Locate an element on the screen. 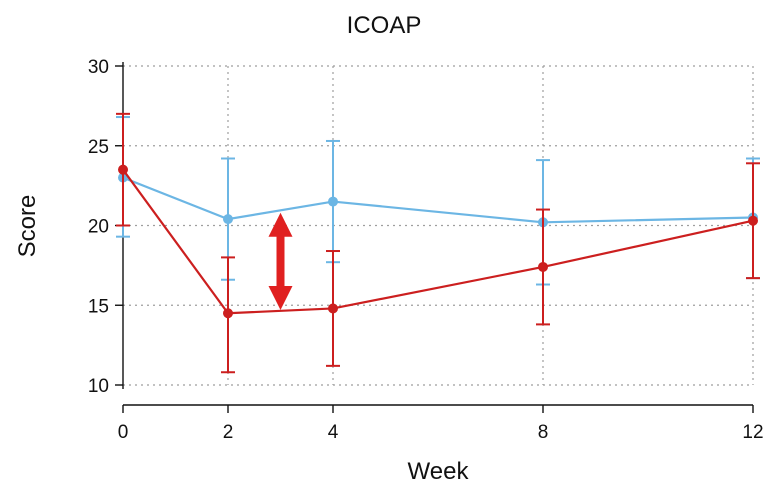 Image resolution: width=768 pixels, height=488 pixels. chart-title: ICOAP is located at coordinates (384, 25).